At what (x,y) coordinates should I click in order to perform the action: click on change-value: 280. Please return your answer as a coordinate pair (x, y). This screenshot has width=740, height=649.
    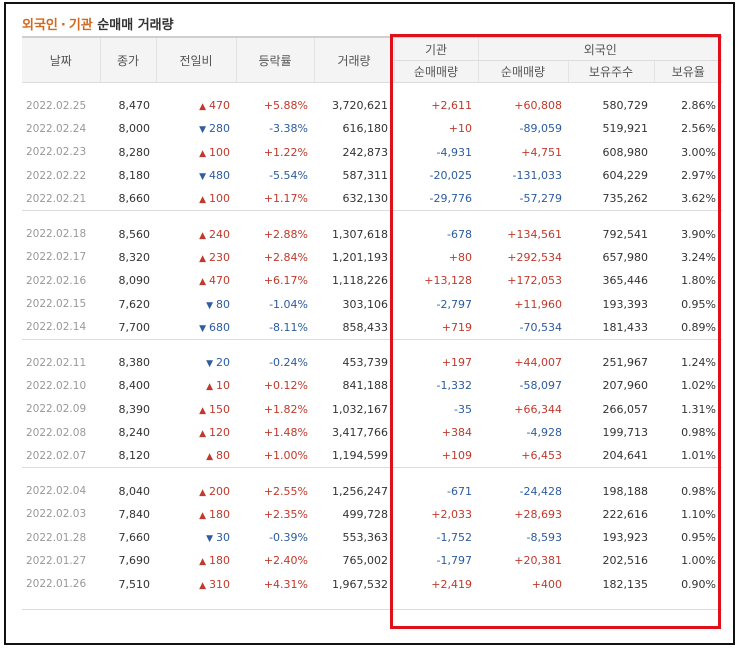
    Looking at the image, I should click on (219, 129).